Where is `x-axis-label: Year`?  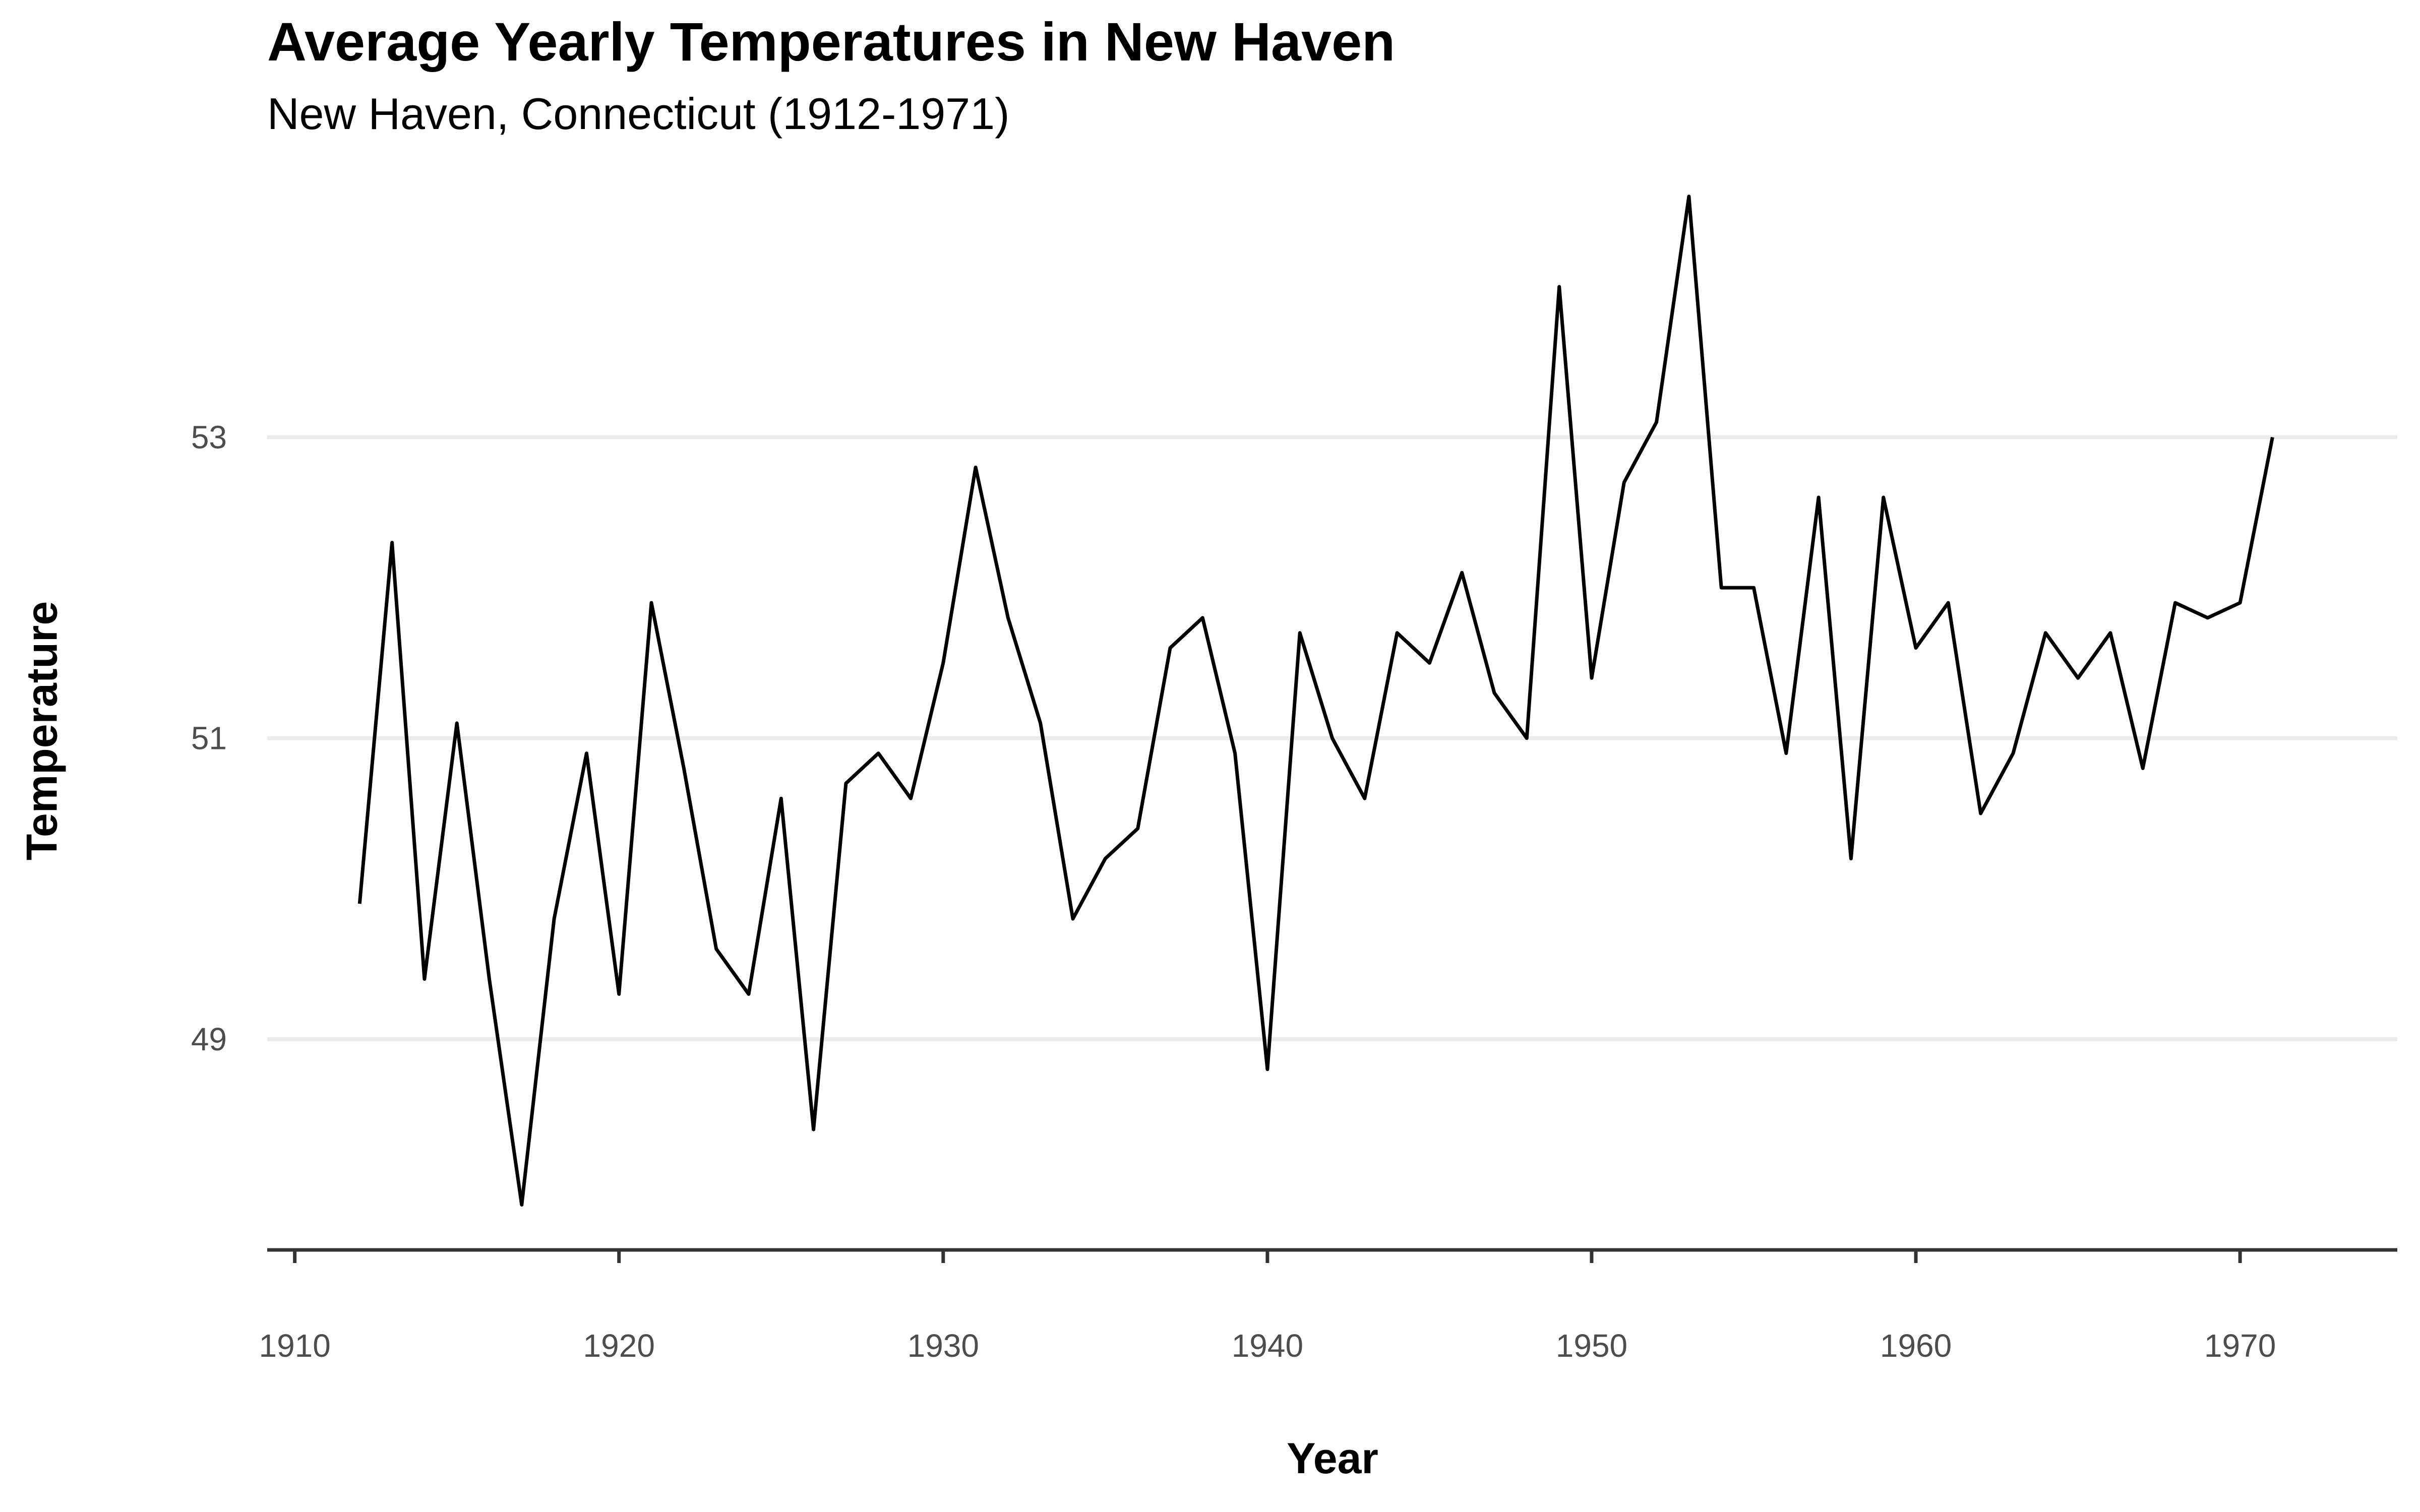
x-axis-label: Year is located at coordinates (1332, 1458).